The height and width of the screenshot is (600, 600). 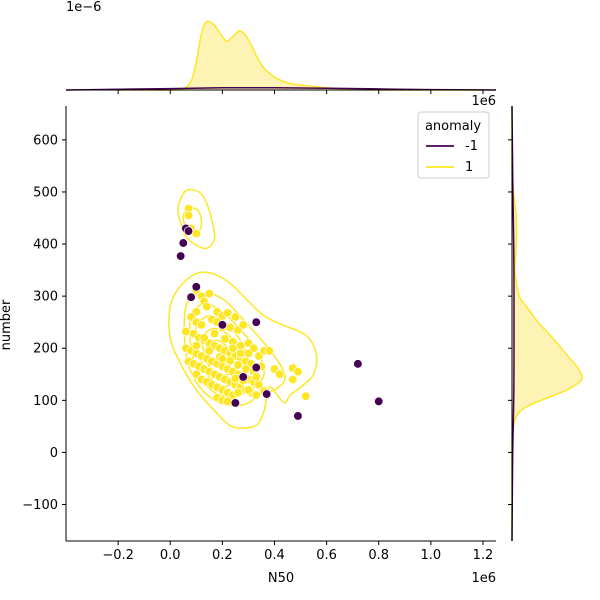 I want to click on x-tick-label: −0.2, so click(x=118, y=555).